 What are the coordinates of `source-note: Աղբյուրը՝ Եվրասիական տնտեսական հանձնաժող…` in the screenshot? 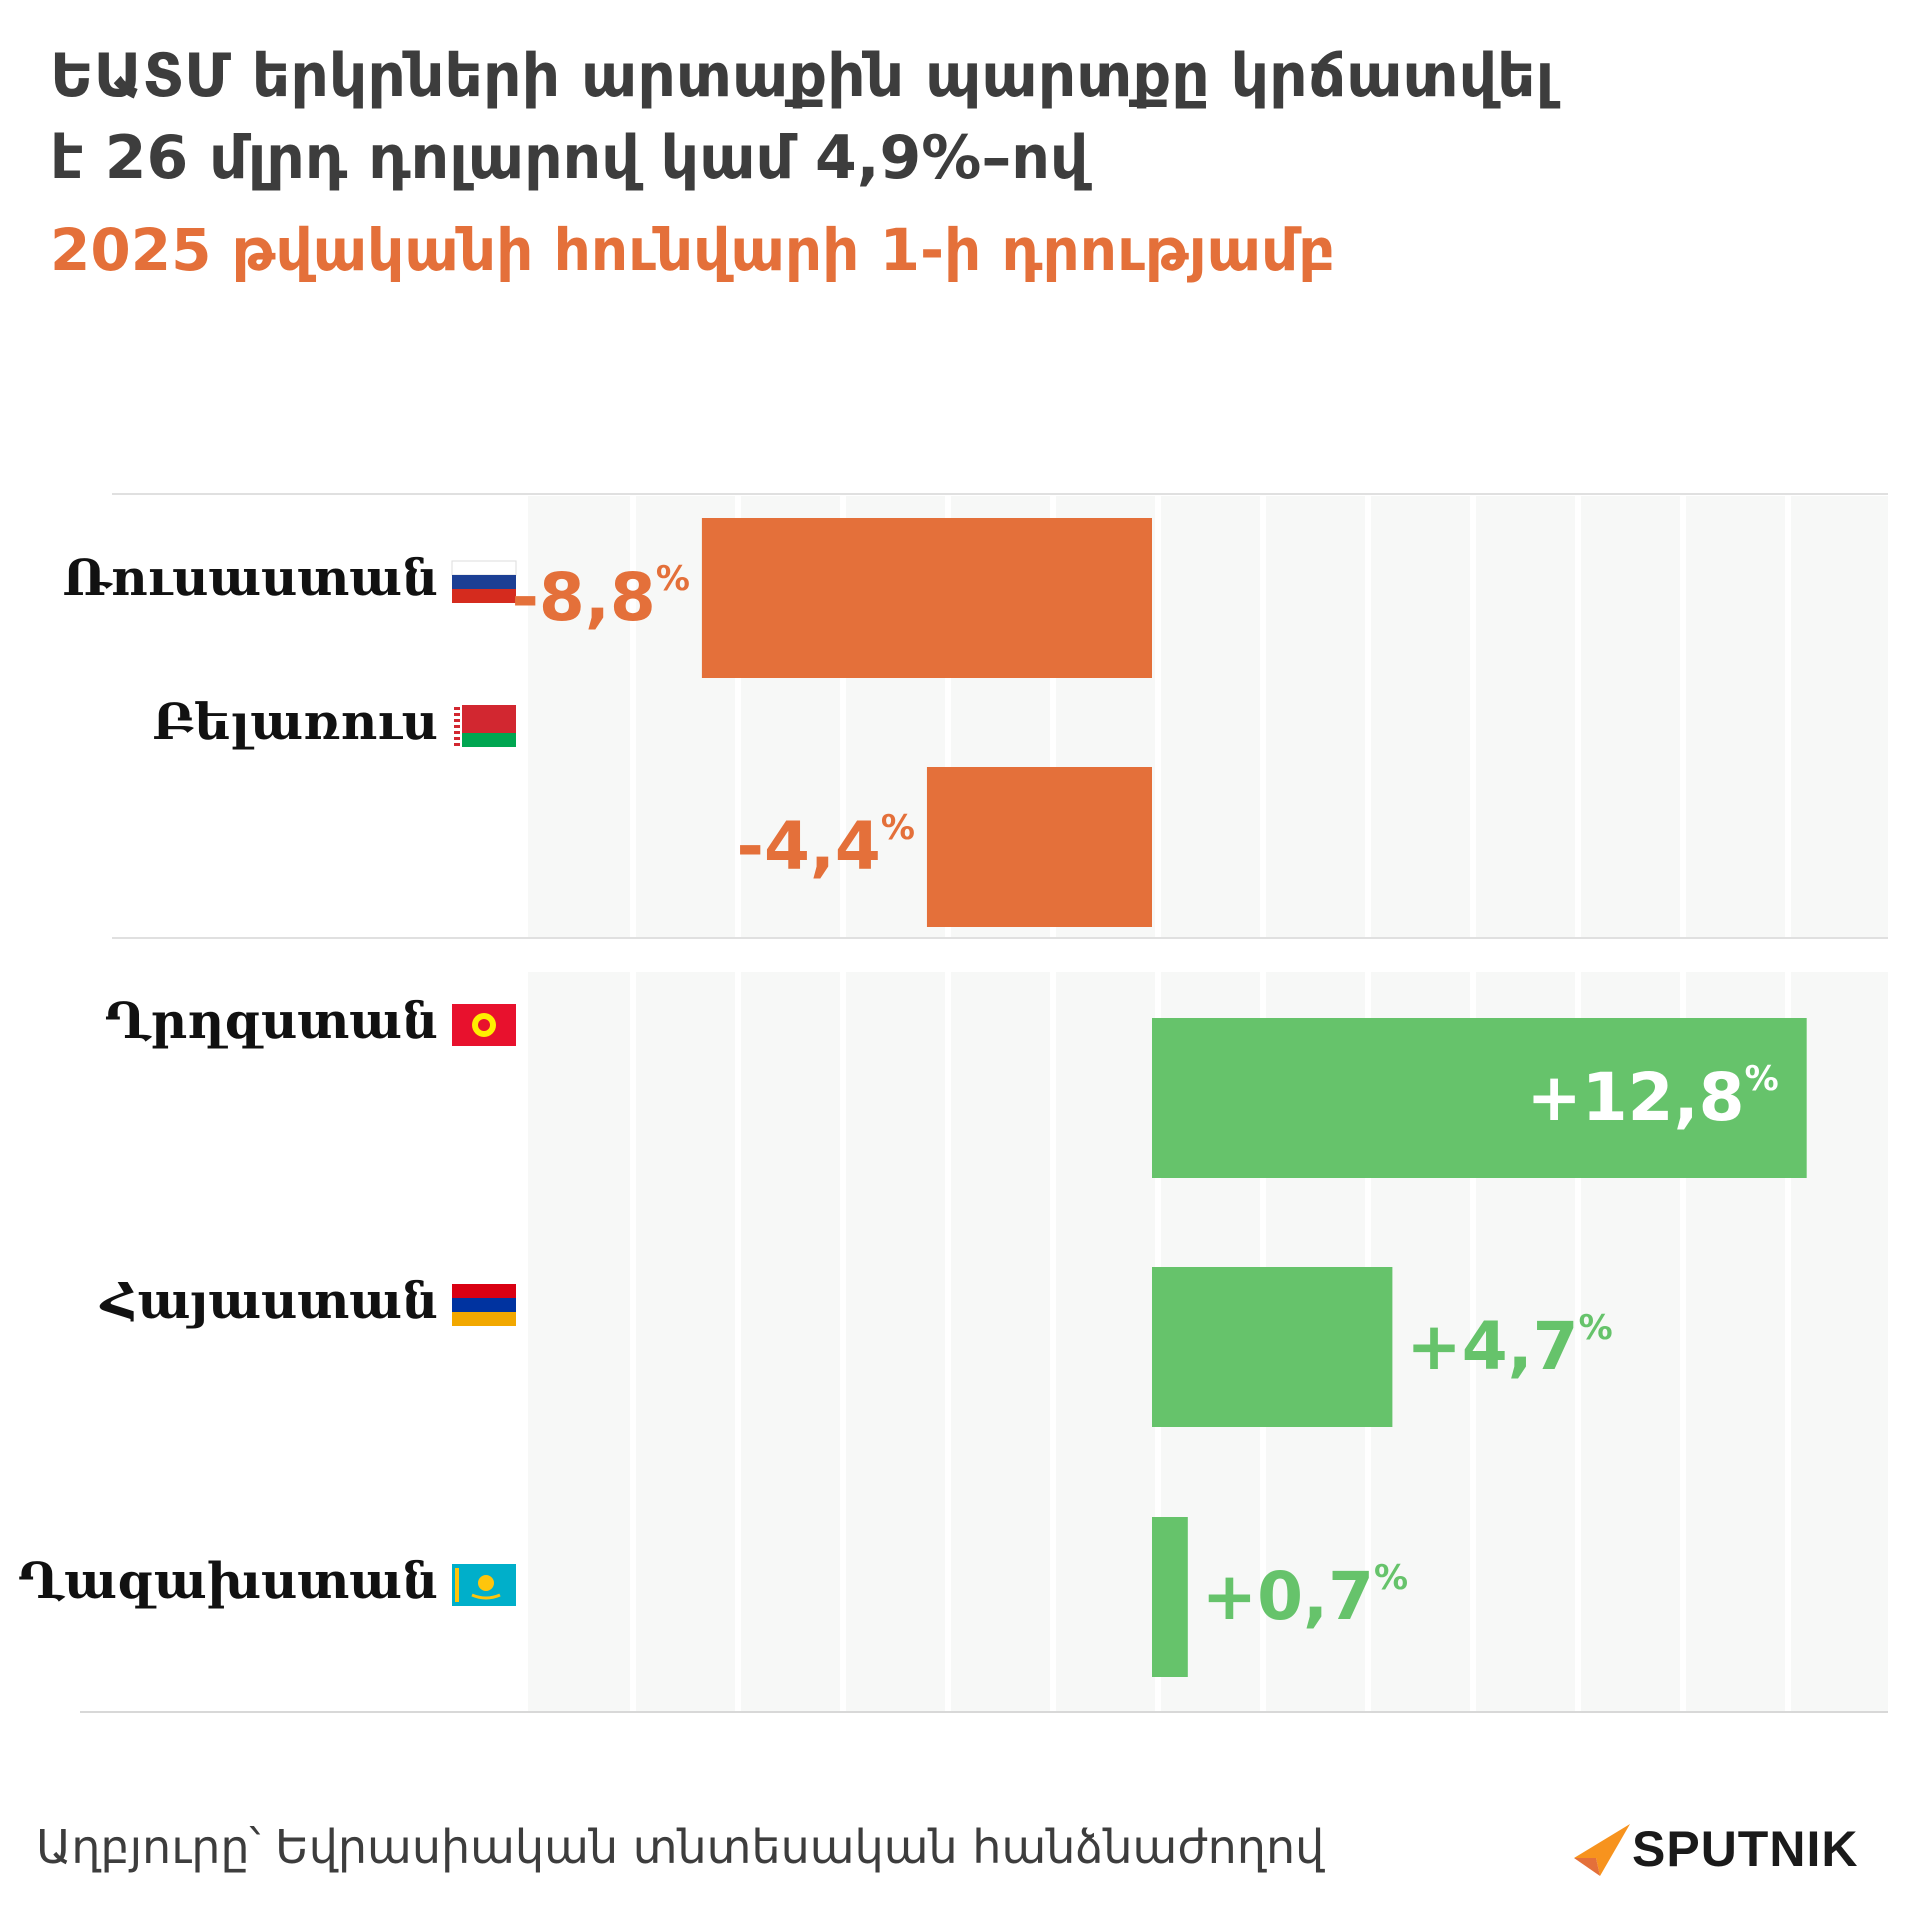 It's located at (680, 1847).